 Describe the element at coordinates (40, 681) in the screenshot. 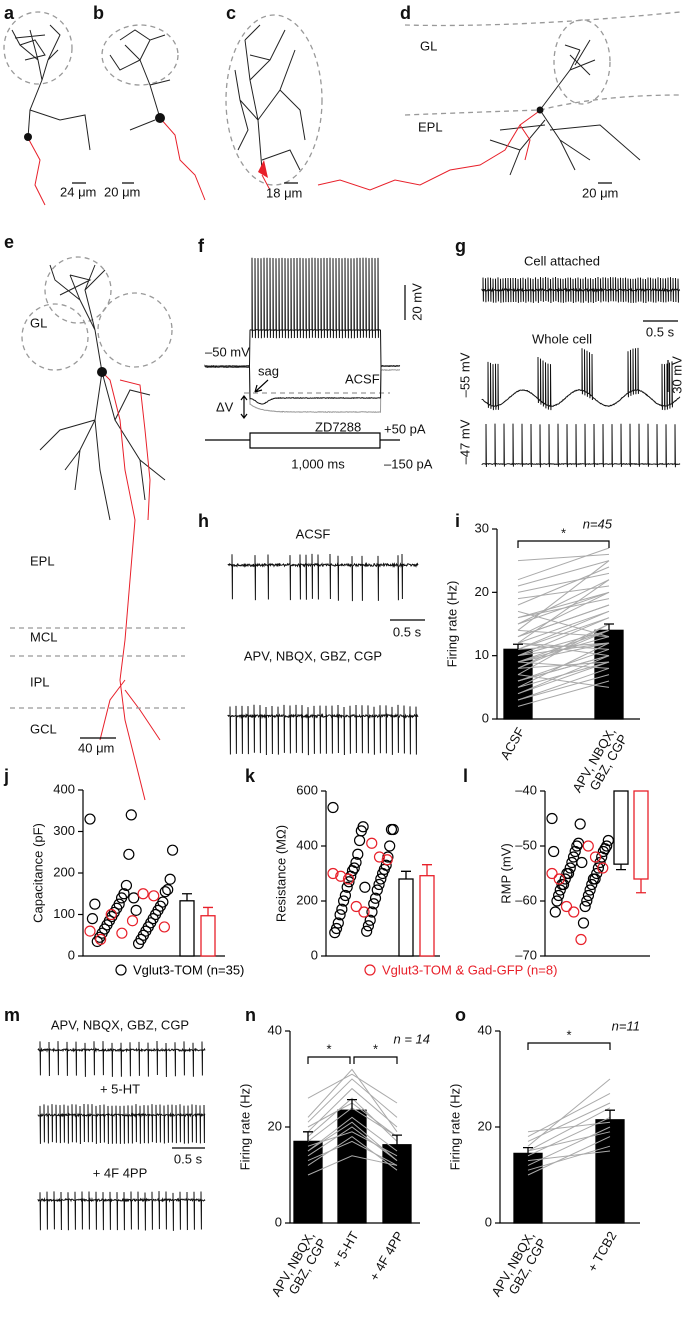

I see `layer-label: IPL` at that location.